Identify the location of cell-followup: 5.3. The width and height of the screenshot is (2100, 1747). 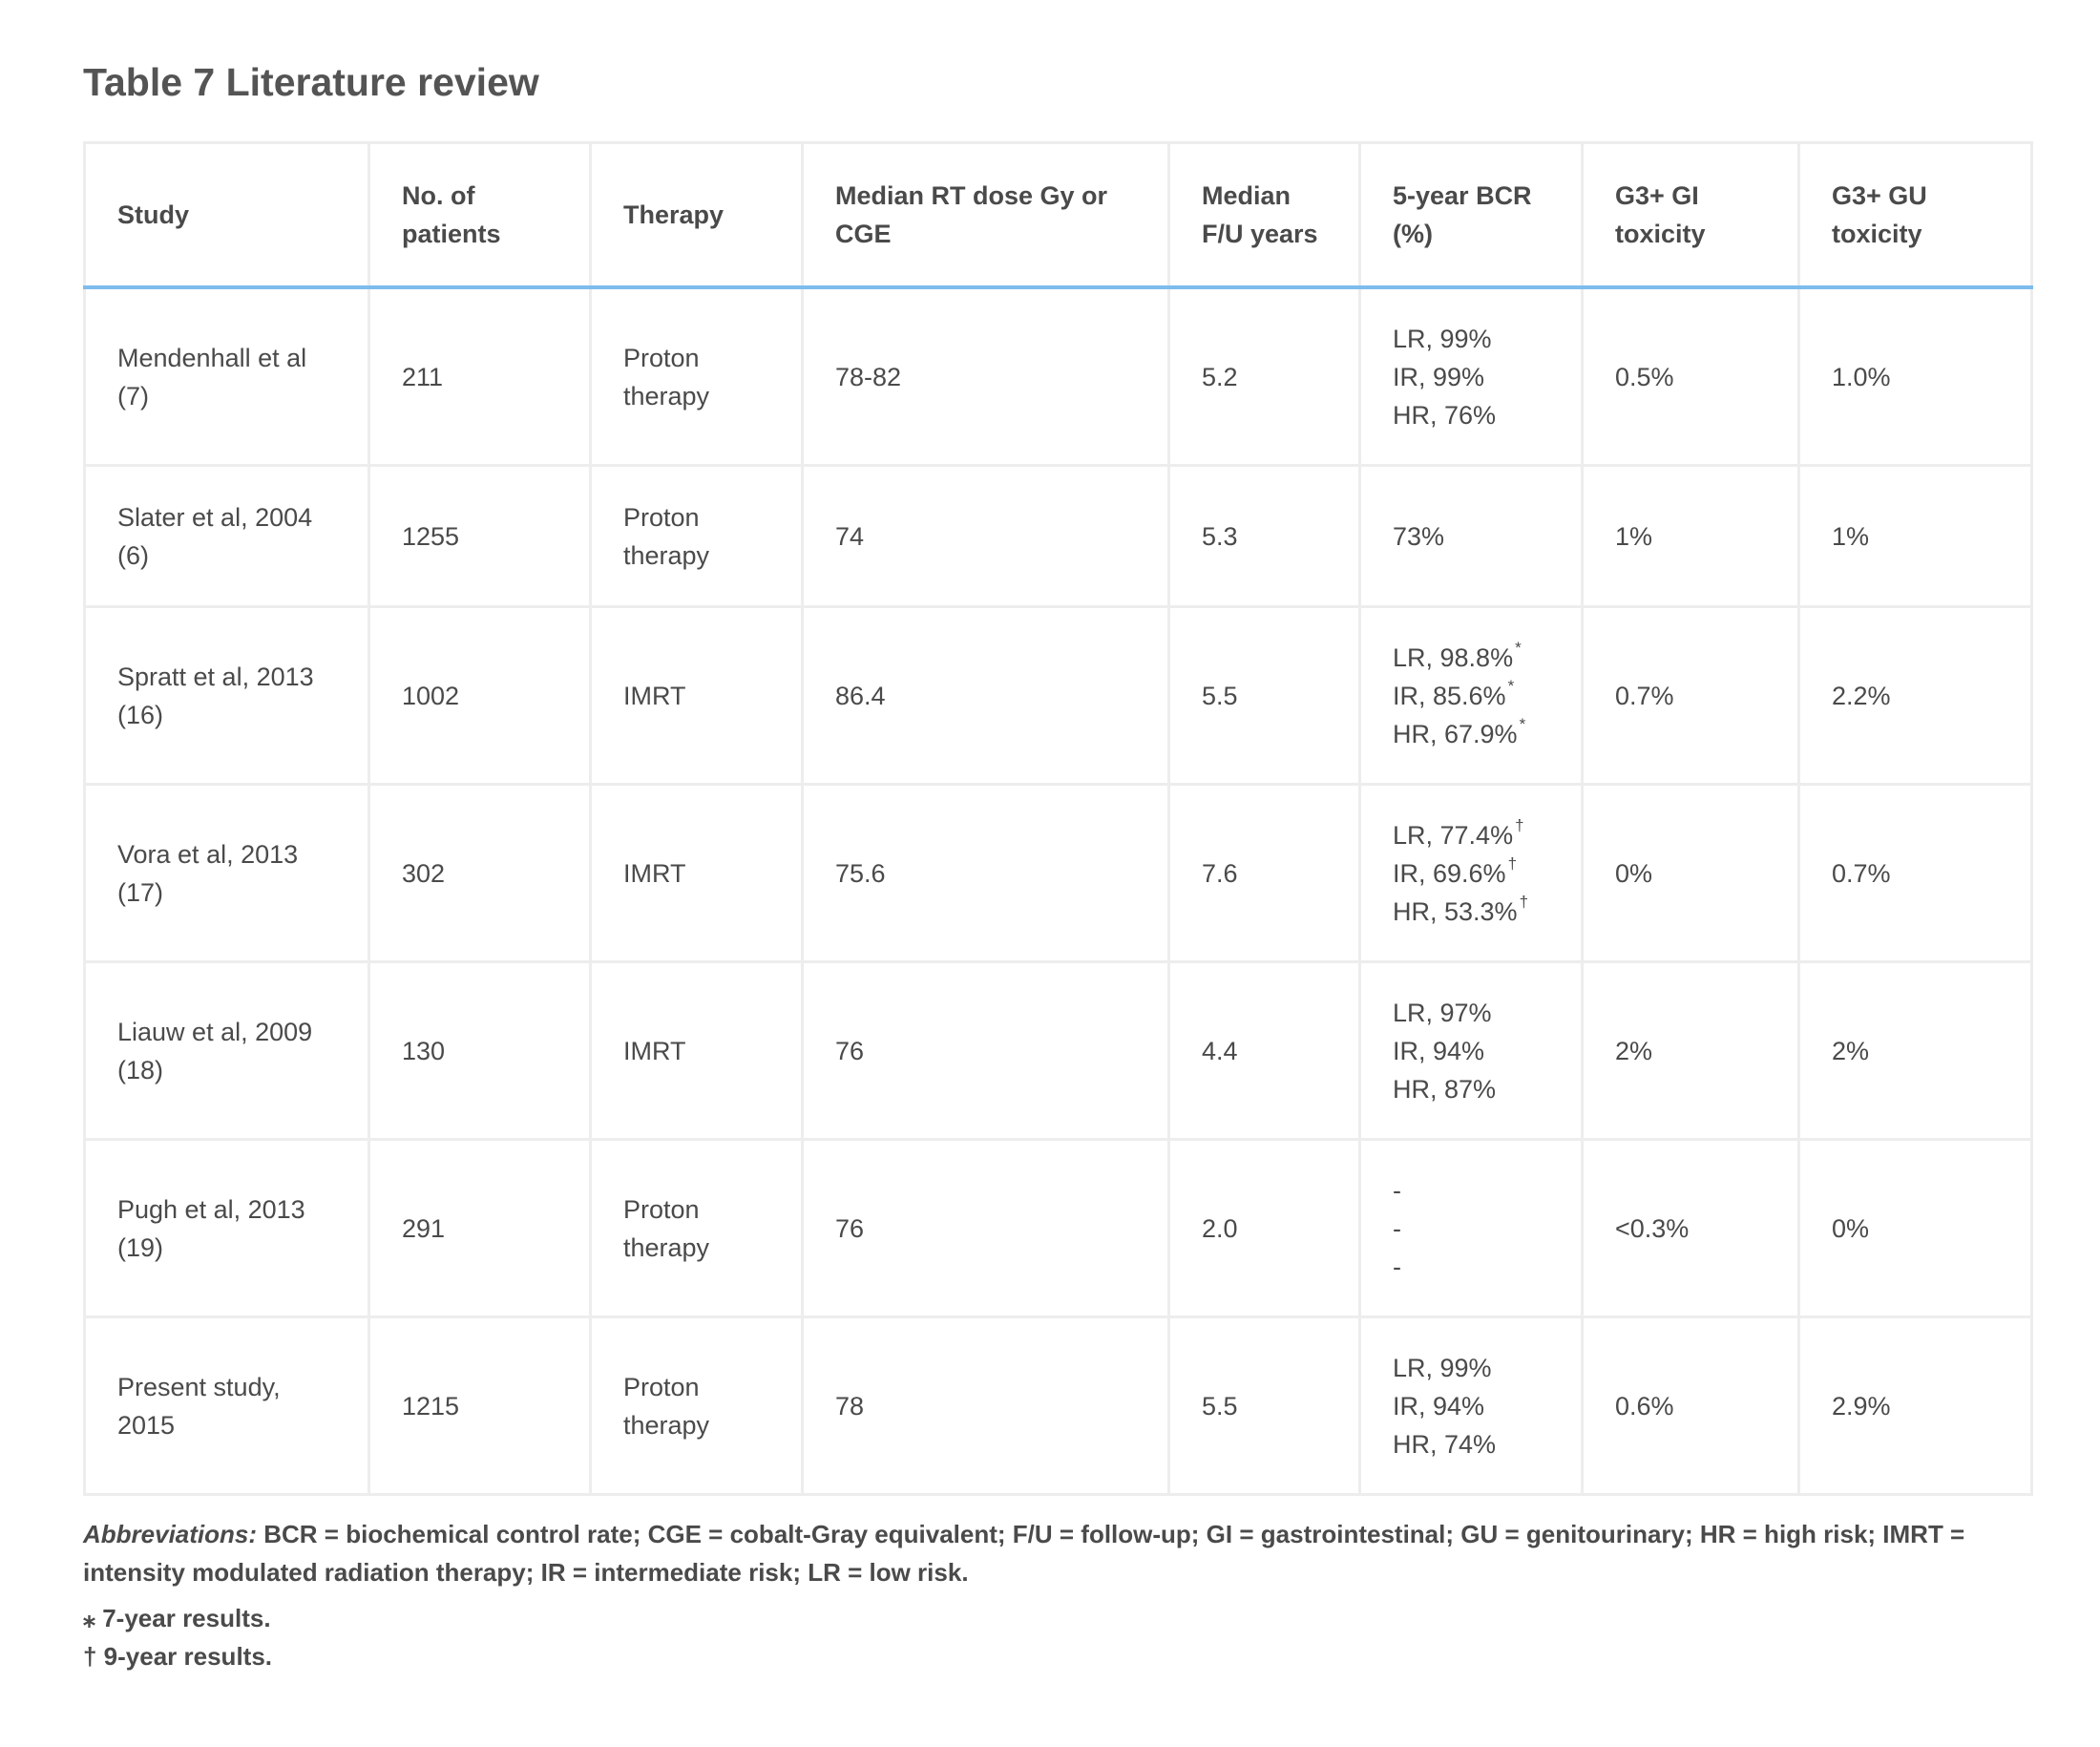
(1264, 536).